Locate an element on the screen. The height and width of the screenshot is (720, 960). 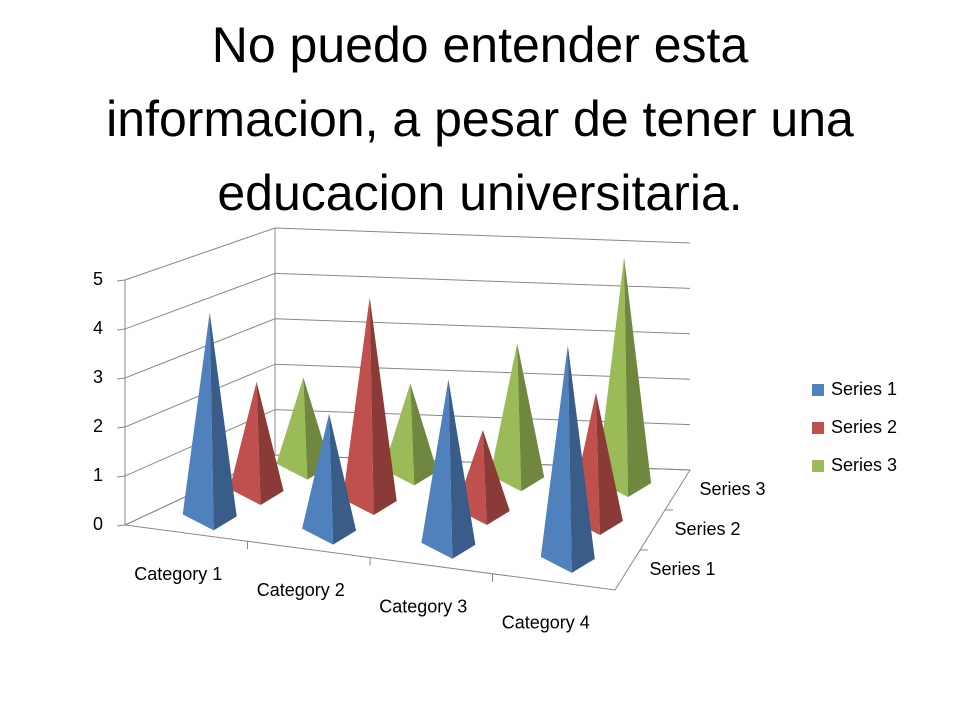
y-tick-label: 5 is located at coordinates (98, 279).